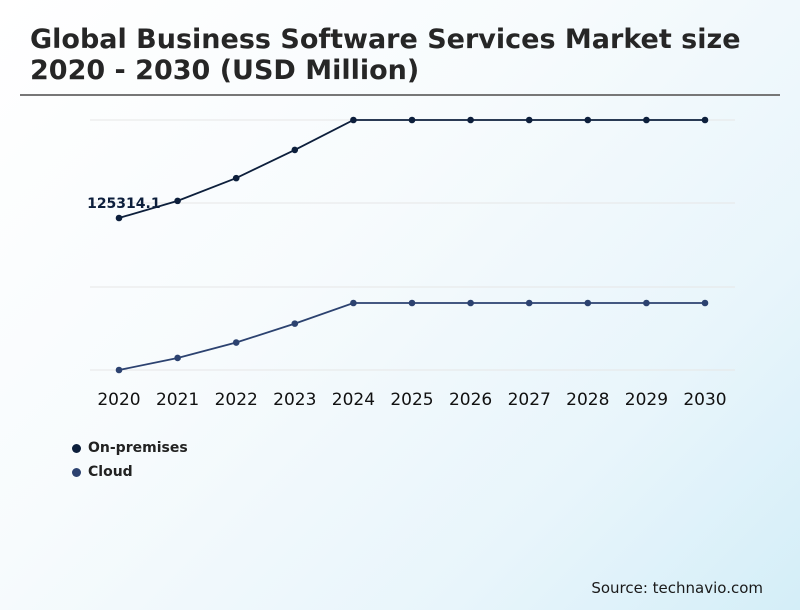  Describe the element at coordinates (236, 342) in the screenshot. I see `point-cloud-2022` at that location.